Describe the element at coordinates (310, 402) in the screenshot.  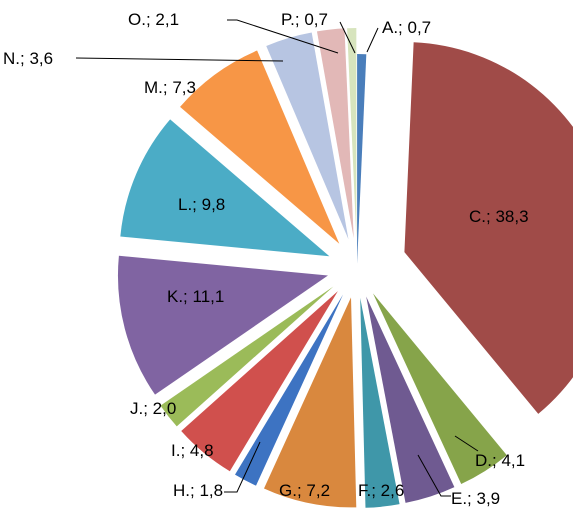
I see `pie-slice-g` at that location.